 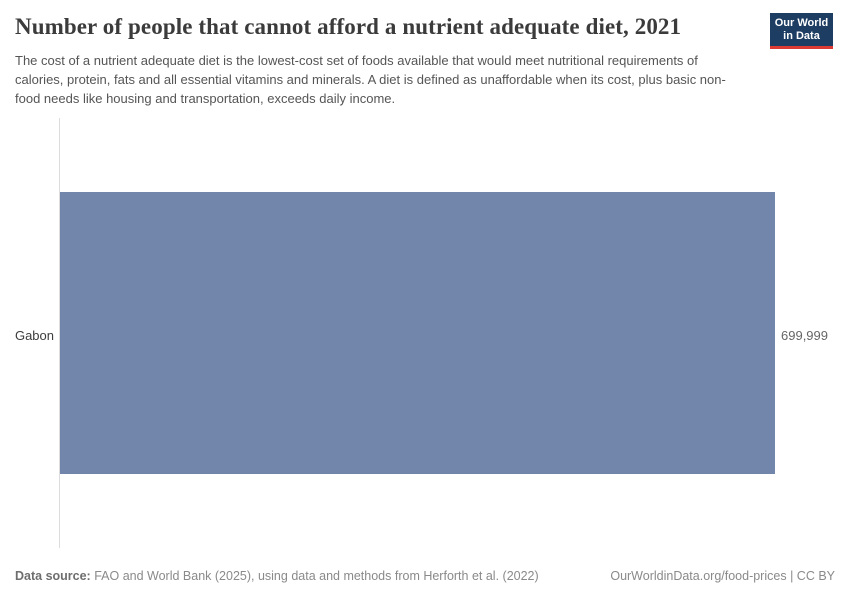 I want to click on footer-license-link: CC BY, so click(x=815, y=576).